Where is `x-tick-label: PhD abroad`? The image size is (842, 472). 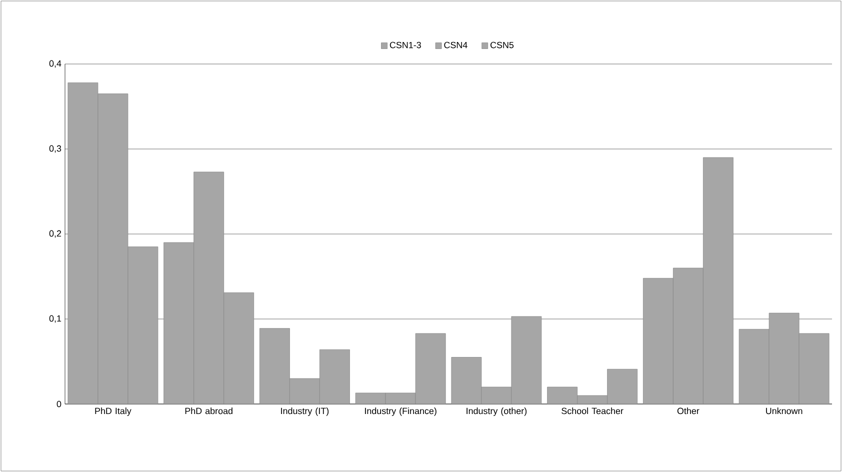 x-tick-label: PhD abroad is located at coordinates (208, 411).